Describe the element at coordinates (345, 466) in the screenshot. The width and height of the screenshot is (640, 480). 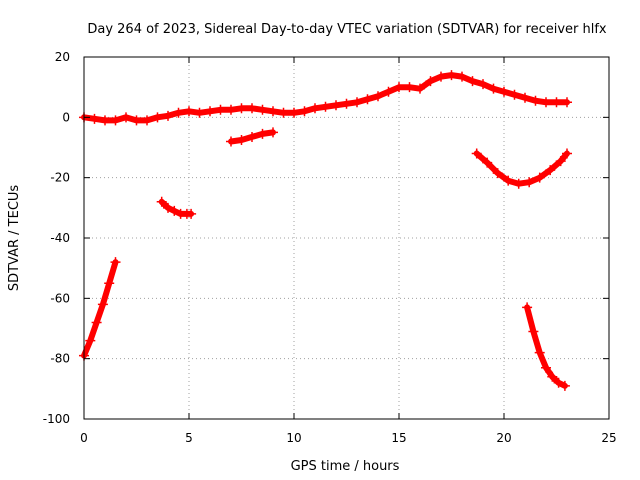
I see `x-axis-title: GPS time / hours` at that location.